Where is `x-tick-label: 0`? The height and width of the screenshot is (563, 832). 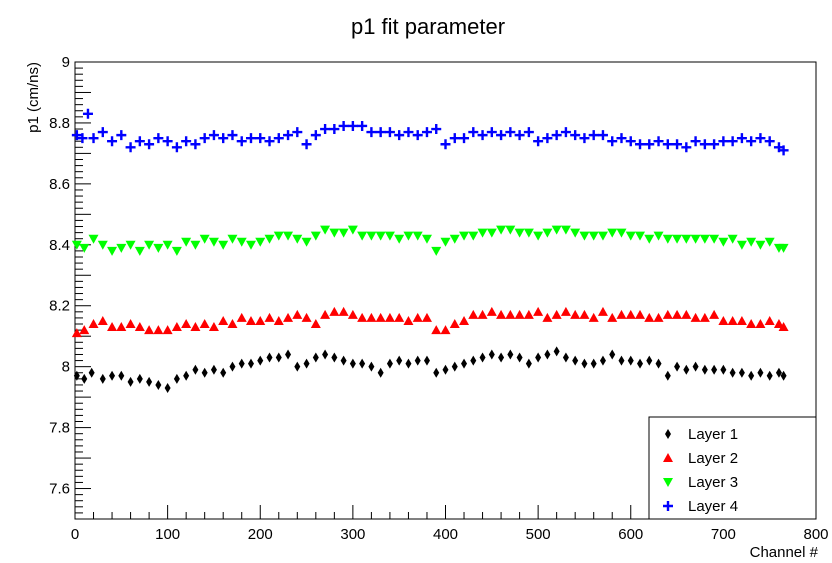 x-tick-label: 0 is located at coordinates (75, 534).